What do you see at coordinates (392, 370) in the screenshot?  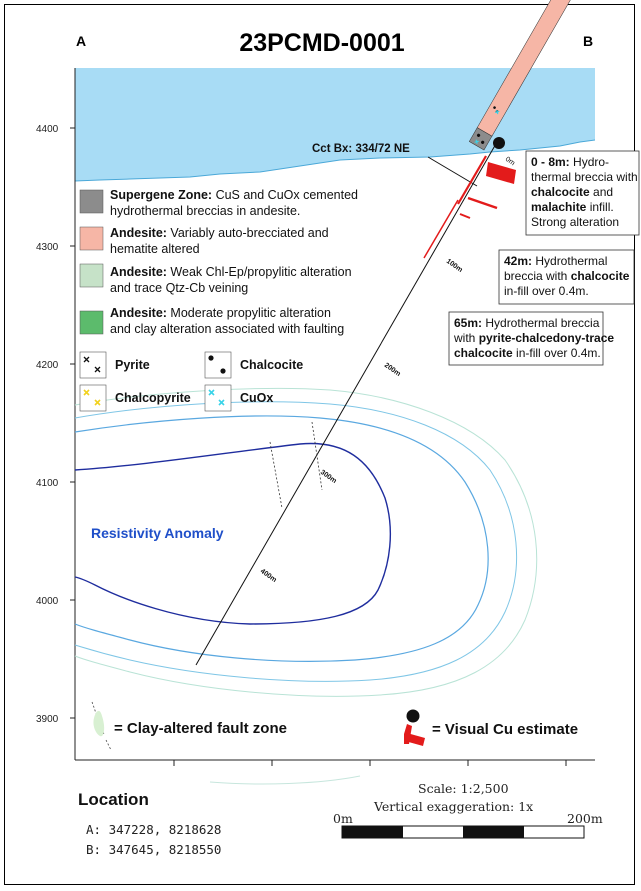 I see `depth-label: 200m` at bounding box center [392, 370].